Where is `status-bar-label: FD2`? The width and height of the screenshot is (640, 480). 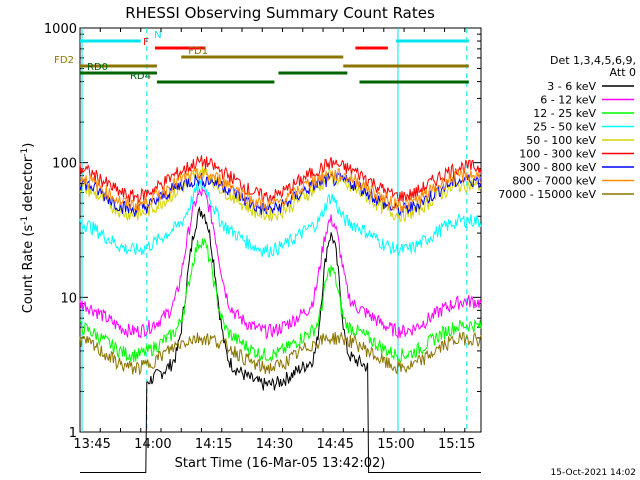 status-bar-label: FD2 is located at coordinates (64, 60).